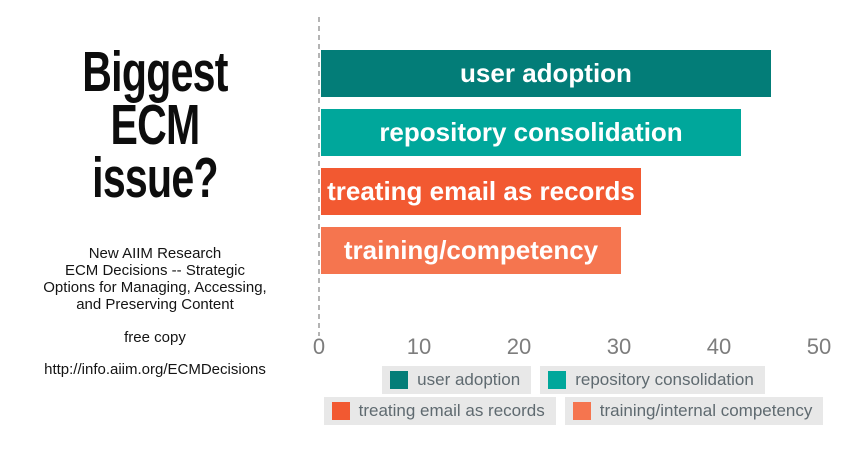 This screenshot has width=847, height=472. What do you see at coordinates (706, 410) in the screenshot?
I see `legend-label: training/internal competency` at bounding box center [706, 410].